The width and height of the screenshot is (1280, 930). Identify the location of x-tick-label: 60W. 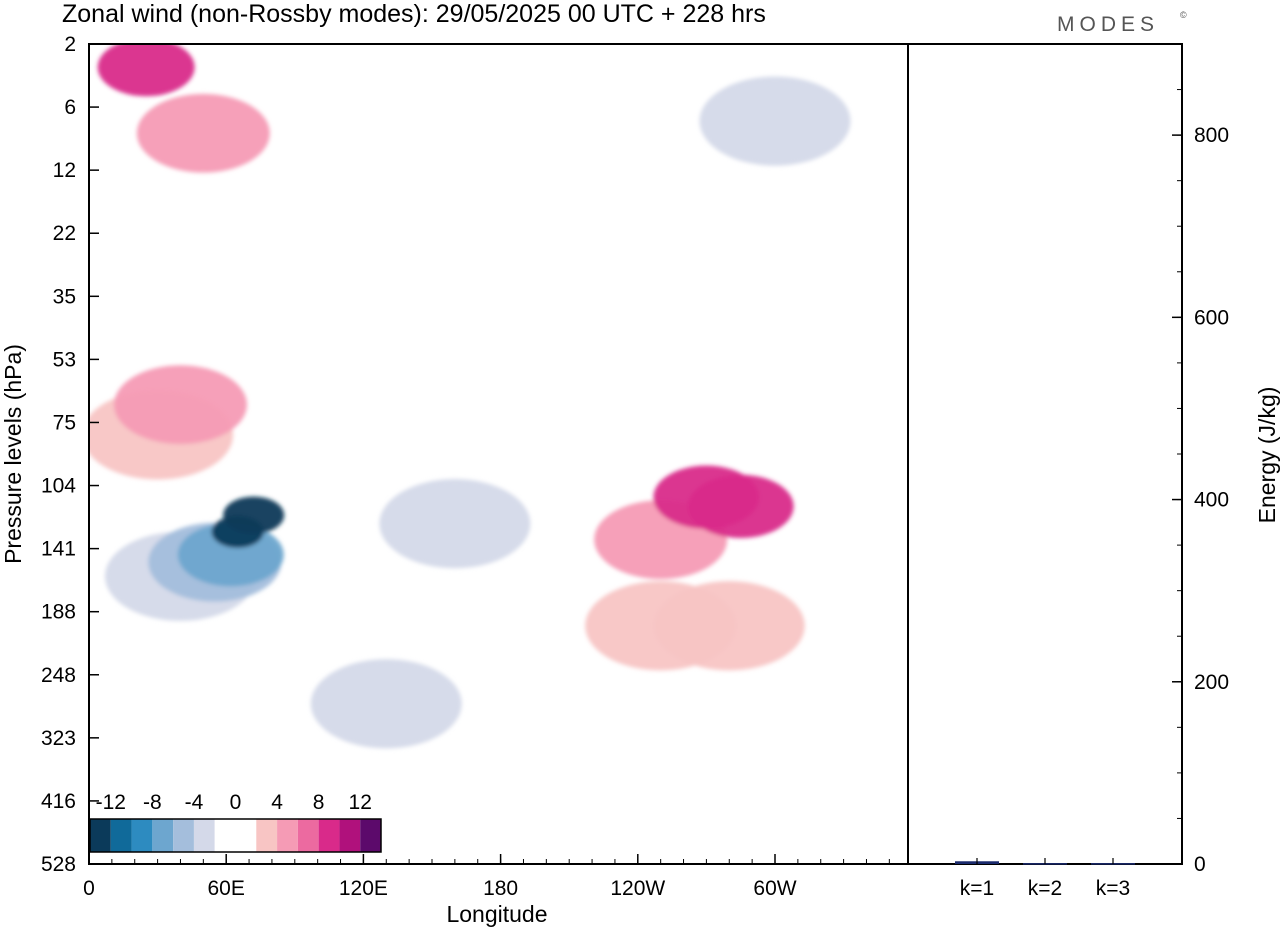
(774, 888).